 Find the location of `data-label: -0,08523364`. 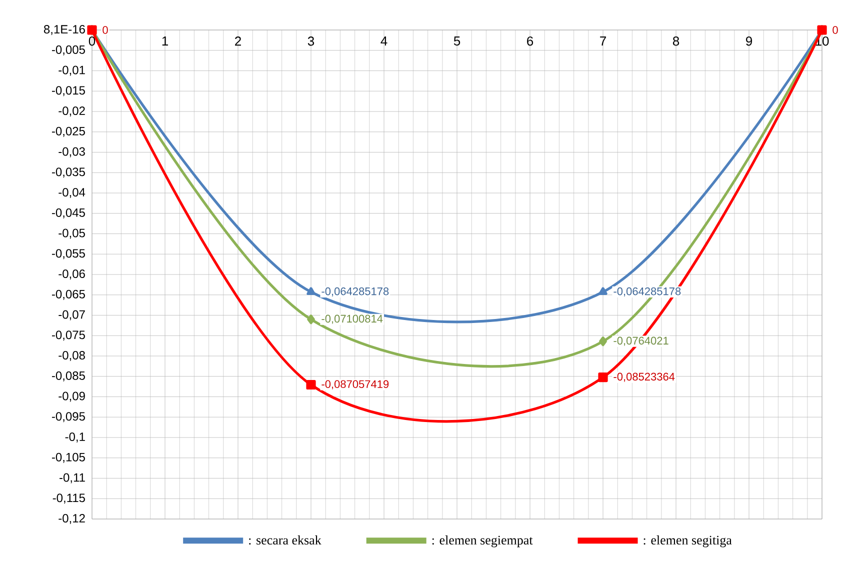

data-label: -0,08523364 is located at coordinates (644, 377).